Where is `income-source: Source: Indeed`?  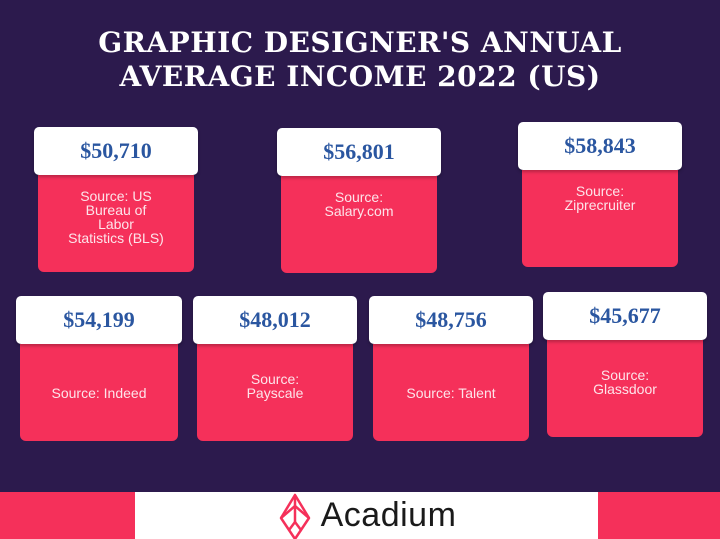
income-source: Source: Indeed is located at coordinates (99, 392).